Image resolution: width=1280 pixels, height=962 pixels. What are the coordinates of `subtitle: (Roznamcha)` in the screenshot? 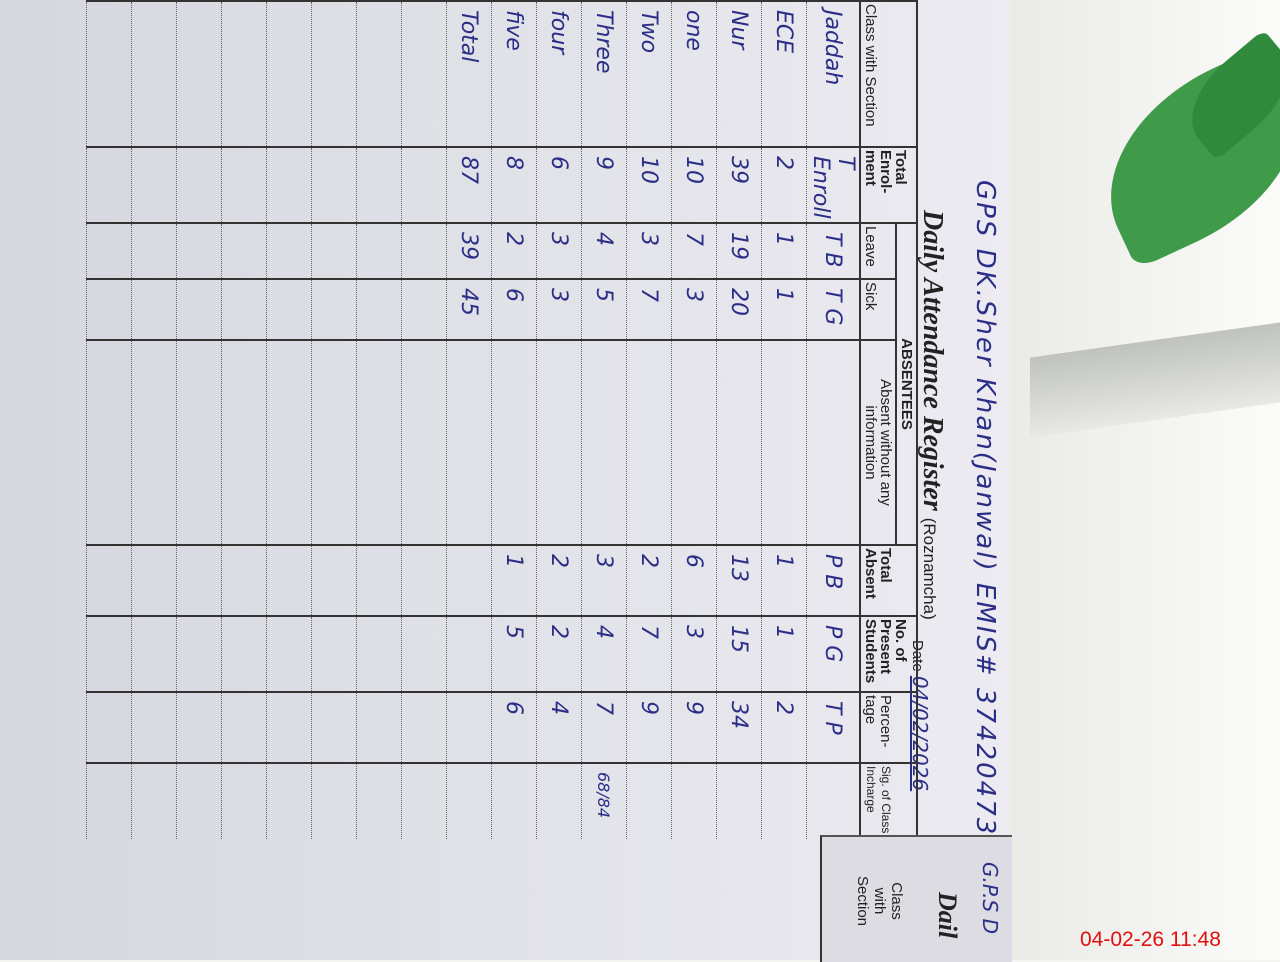 It's located at (929, 568).